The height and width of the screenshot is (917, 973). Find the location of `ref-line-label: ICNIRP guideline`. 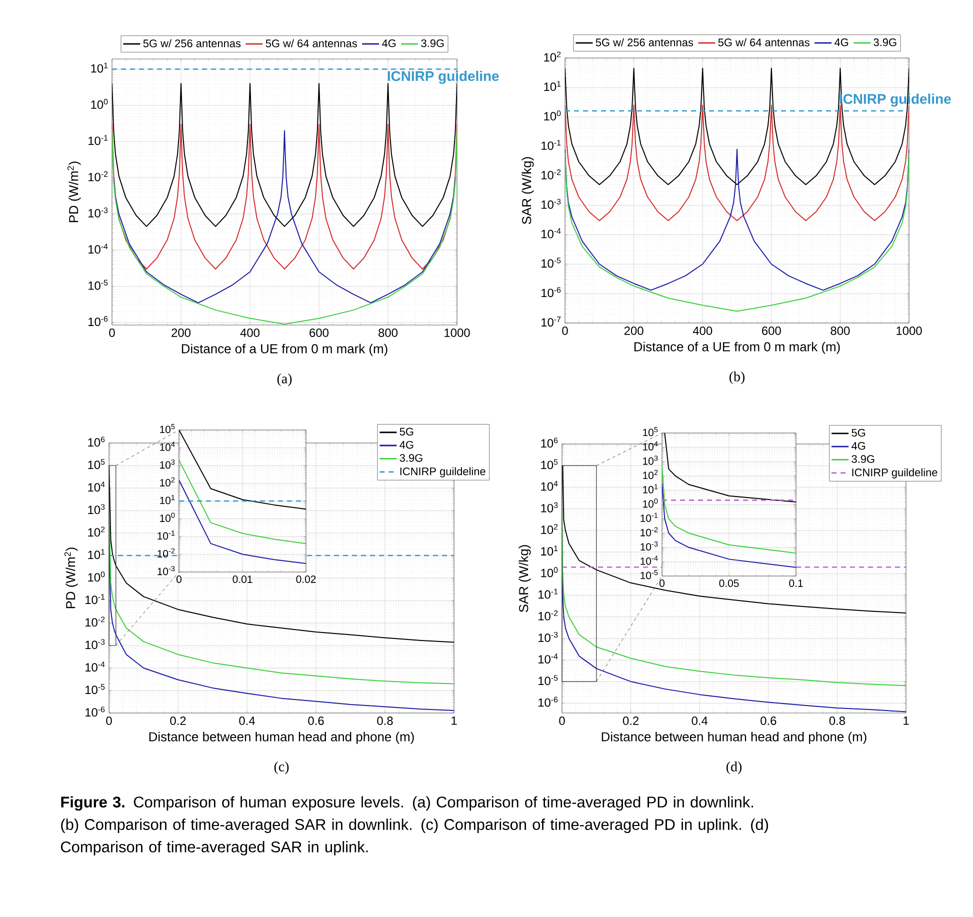

ref-line-label: ICNIRP guideline is located at coordinates (443, 77).